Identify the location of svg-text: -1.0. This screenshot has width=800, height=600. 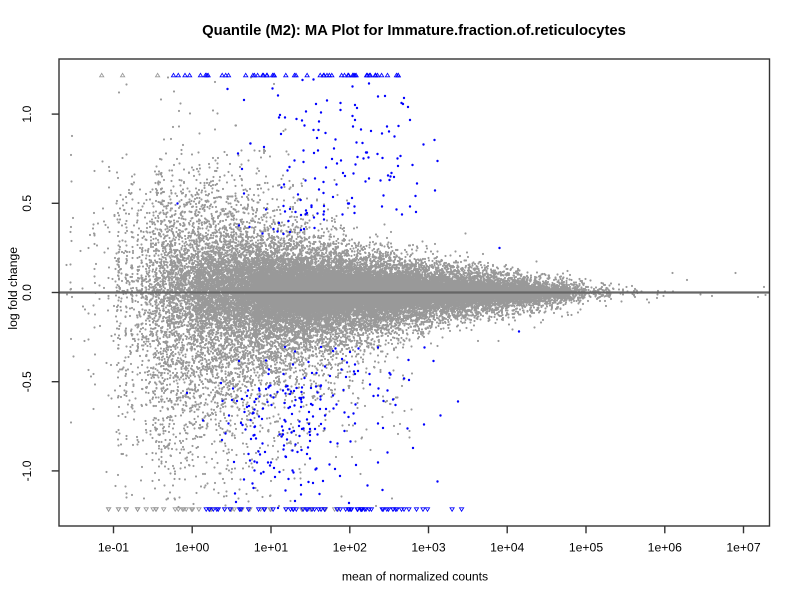
(27, 470).